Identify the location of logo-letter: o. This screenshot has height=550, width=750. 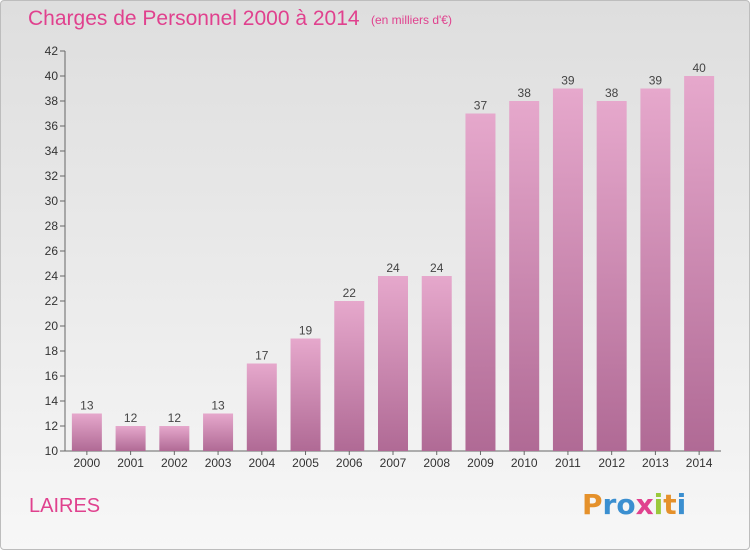
(626, 504).